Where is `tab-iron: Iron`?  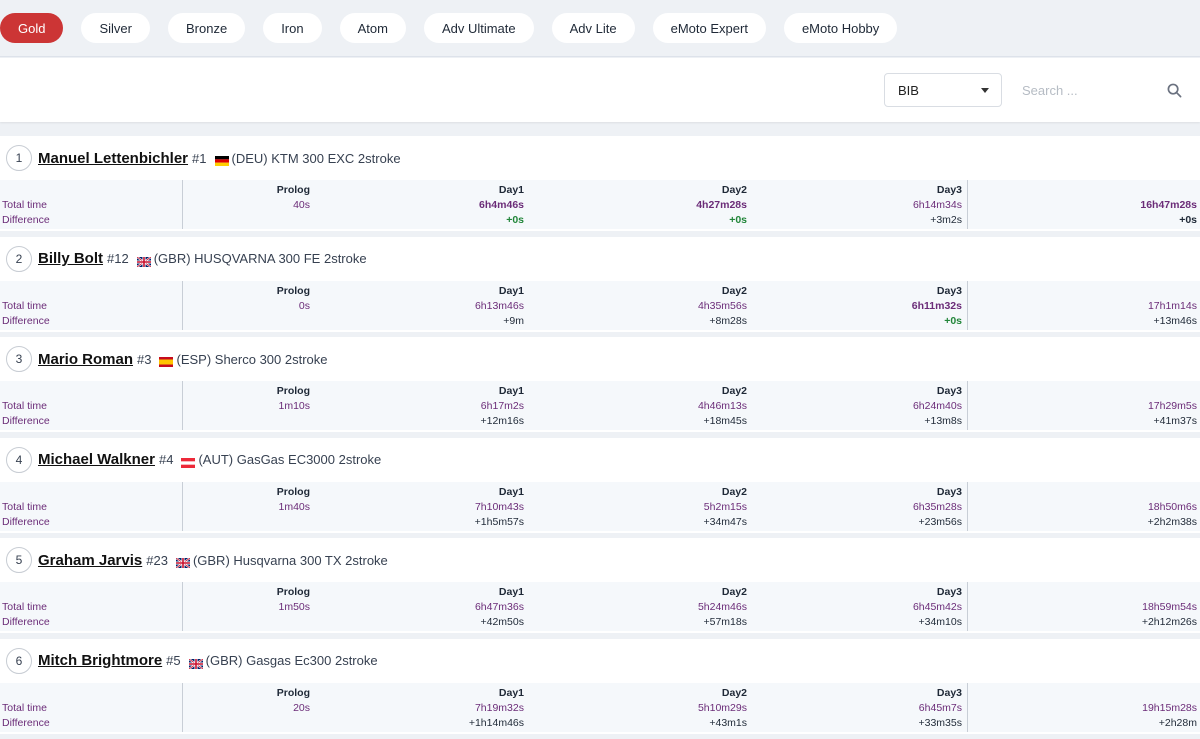
tab-iron: Iron is located at coordinates (292, 28).